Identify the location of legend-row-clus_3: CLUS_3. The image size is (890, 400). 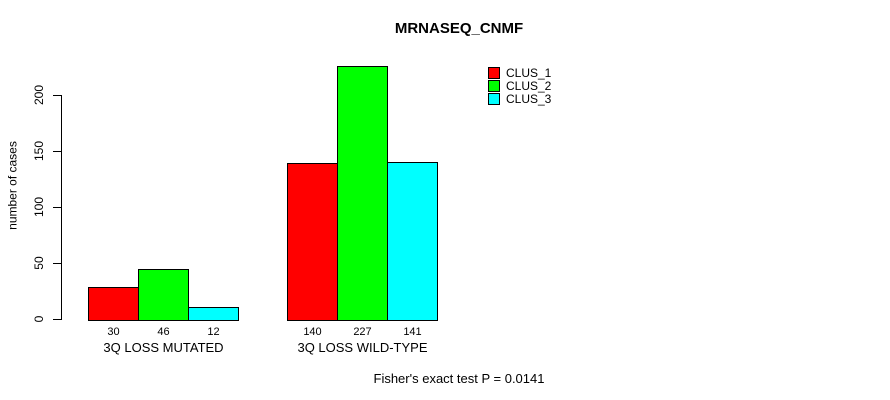
(520, 98).